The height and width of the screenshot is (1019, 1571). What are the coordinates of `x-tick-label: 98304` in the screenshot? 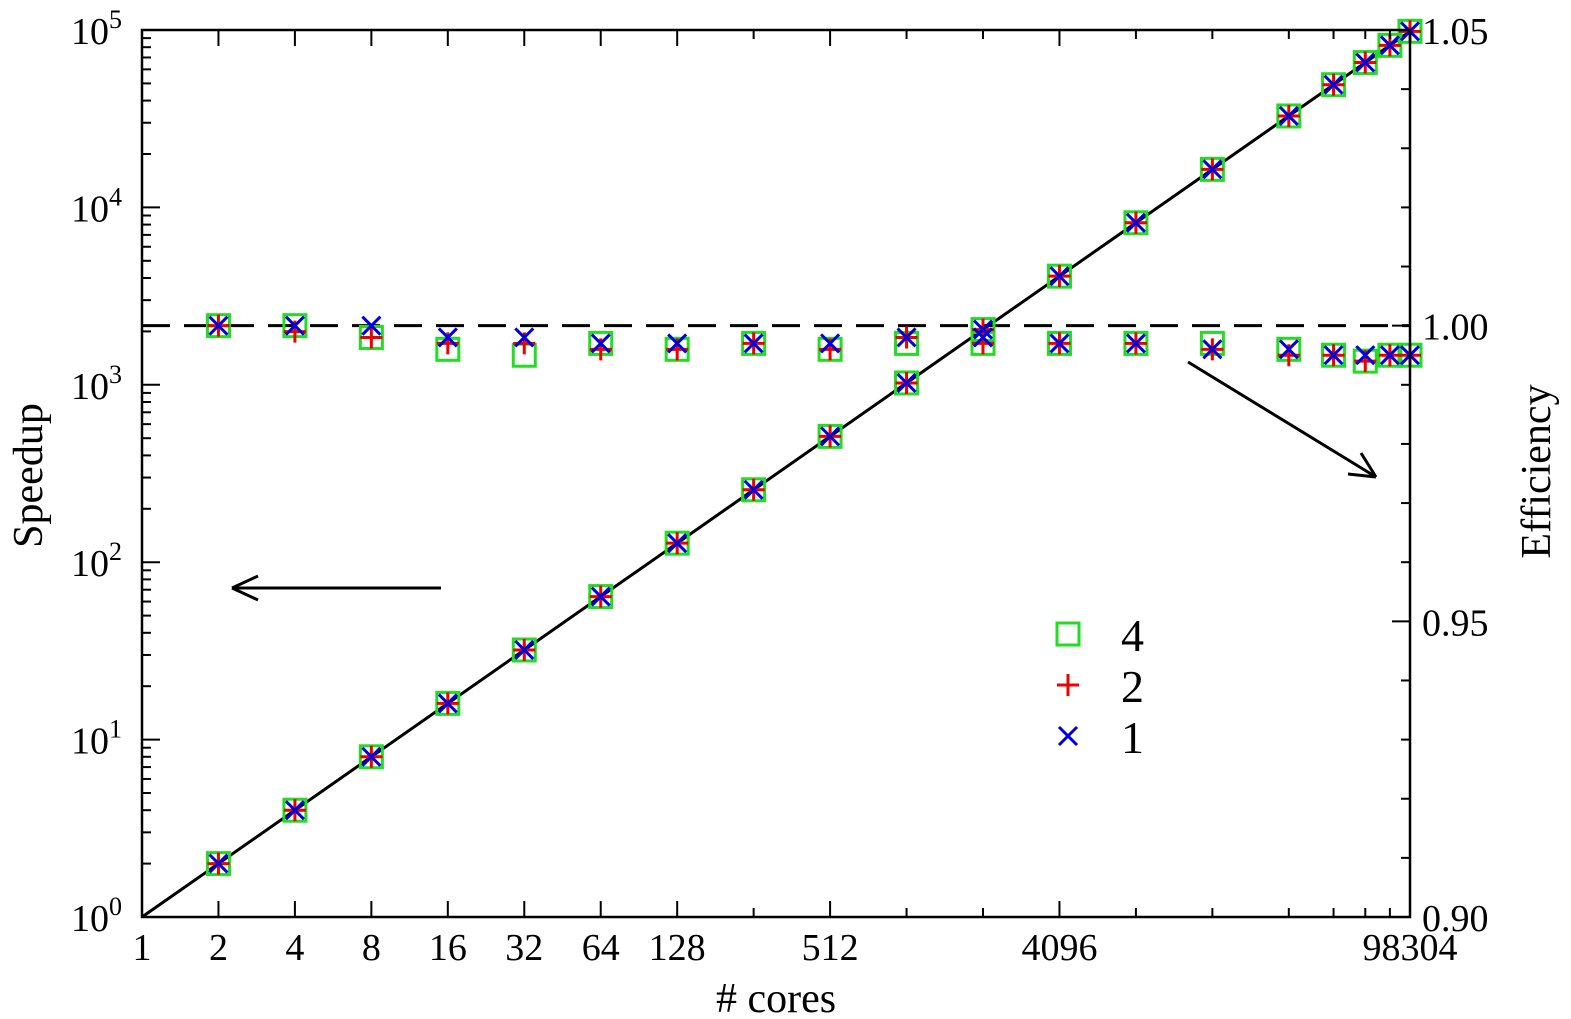 It's located at (1410, 948).